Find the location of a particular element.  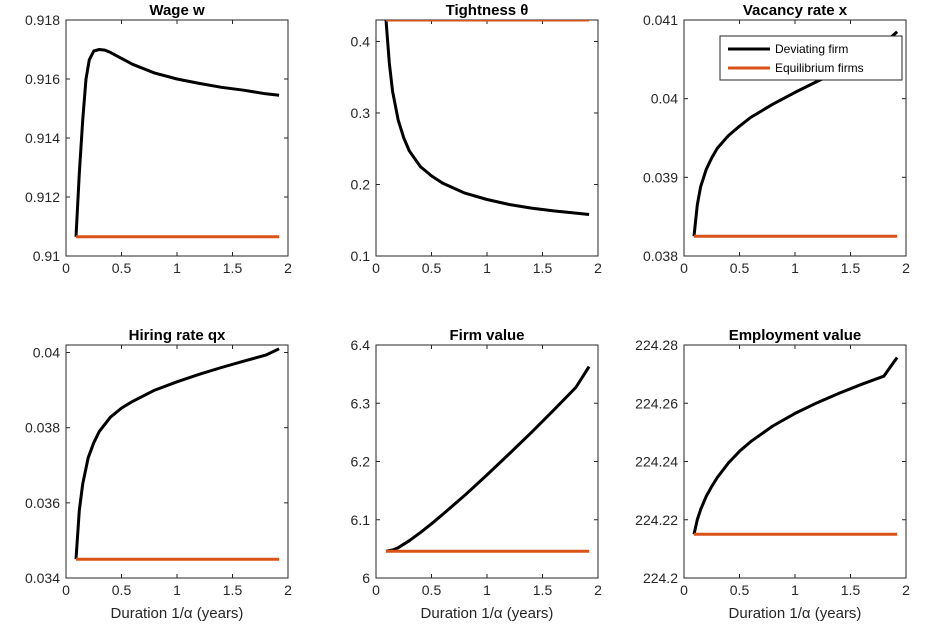

subplot-1: 0 0.5 1 1.5 2 0.91 0.912 0.914 0.916 0.918 Wage w is located at coordinates (158, 139).